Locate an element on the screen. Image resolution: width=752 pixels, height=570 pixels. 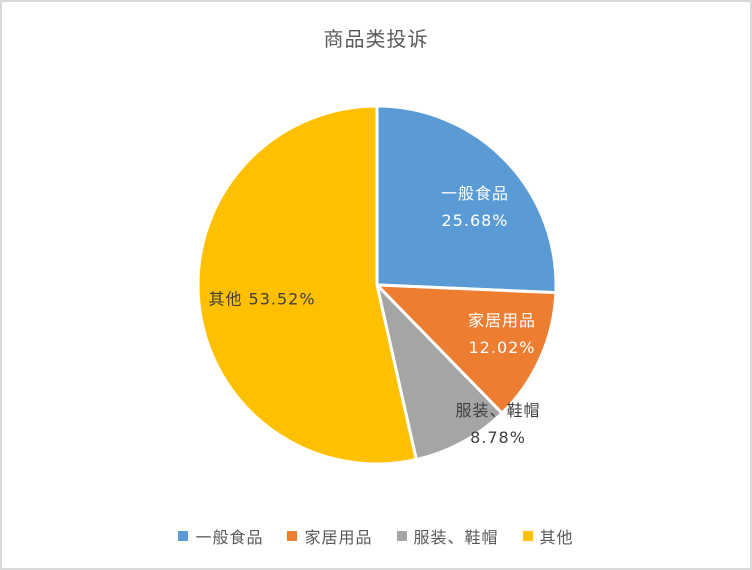
legend-item: 其他 is located at coordinates (548, 536).